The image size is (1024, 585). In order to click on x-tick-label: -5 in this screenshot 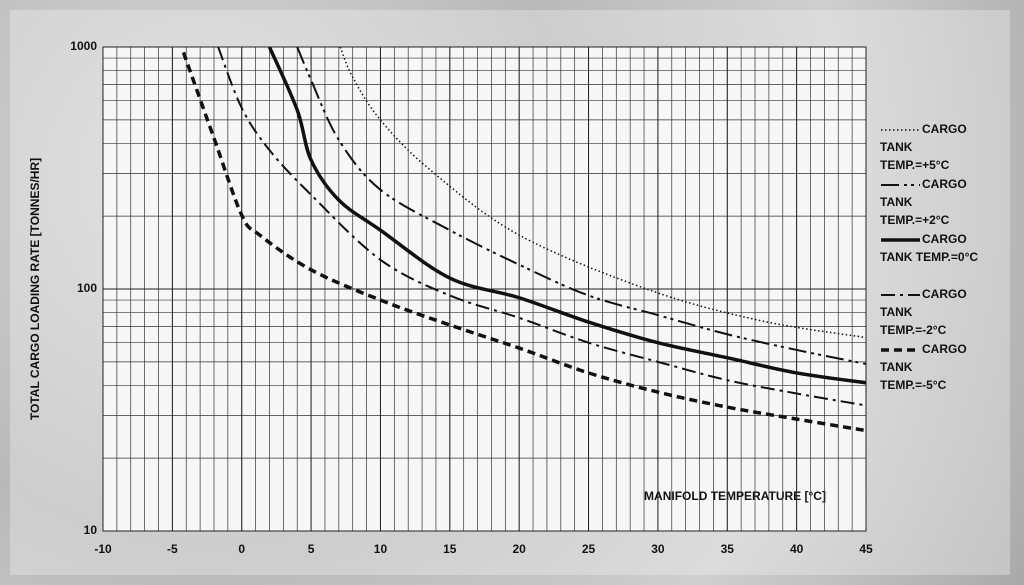, I will do `click(172, 549)`.